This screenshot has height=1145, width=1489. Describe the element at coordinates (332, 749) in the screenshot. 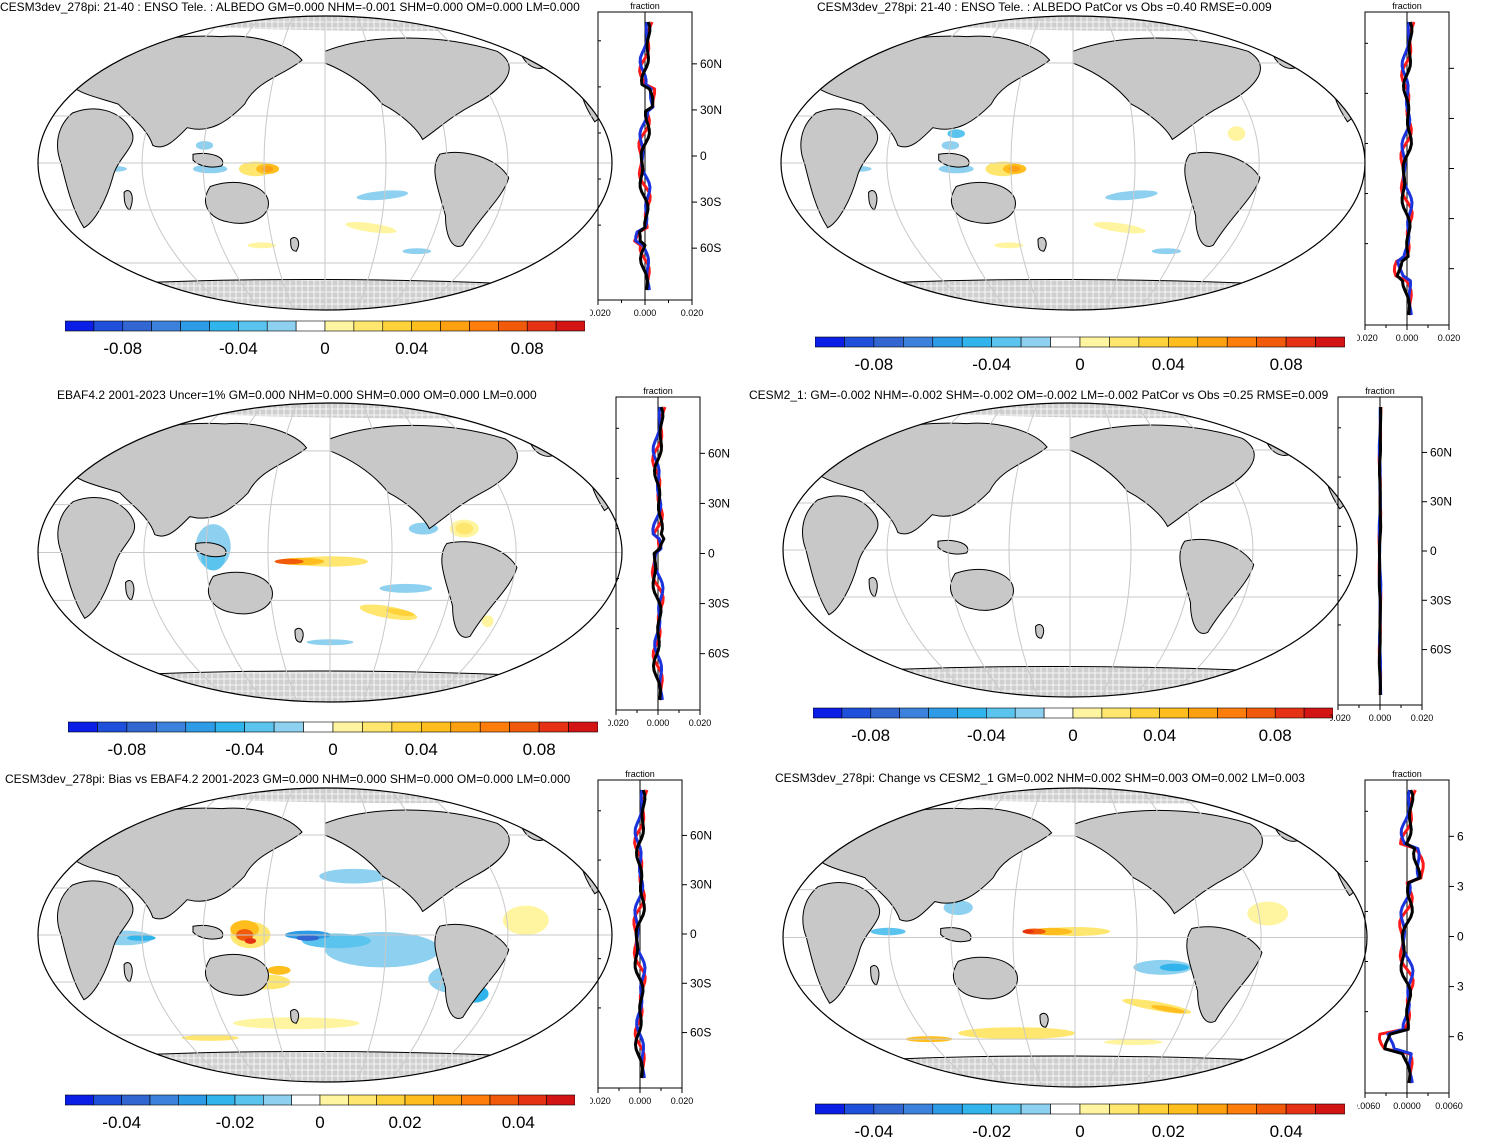

I see `colorbar-label: 0` at that location.